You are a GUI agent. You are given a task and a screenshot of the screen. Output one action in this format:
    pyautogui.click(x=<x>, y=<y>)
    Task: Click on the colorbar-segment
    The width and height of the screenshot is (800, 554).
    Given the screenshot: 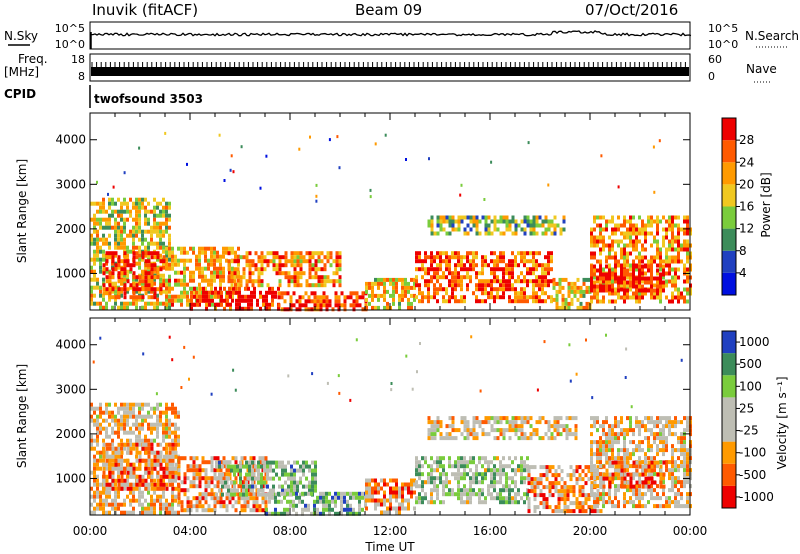 What is the action you would take?
    pyautogui.click(x=729, y=217)
    